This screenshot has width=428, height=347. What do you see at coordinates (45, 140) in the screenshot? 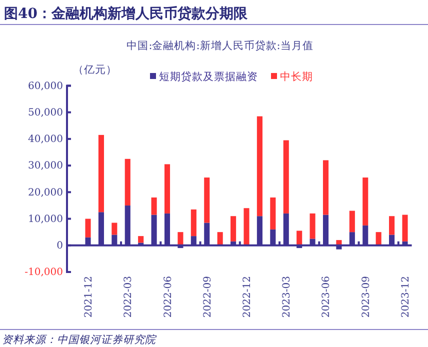
I see `y-tick-label: 40,000` at bounding box center [45, 140].